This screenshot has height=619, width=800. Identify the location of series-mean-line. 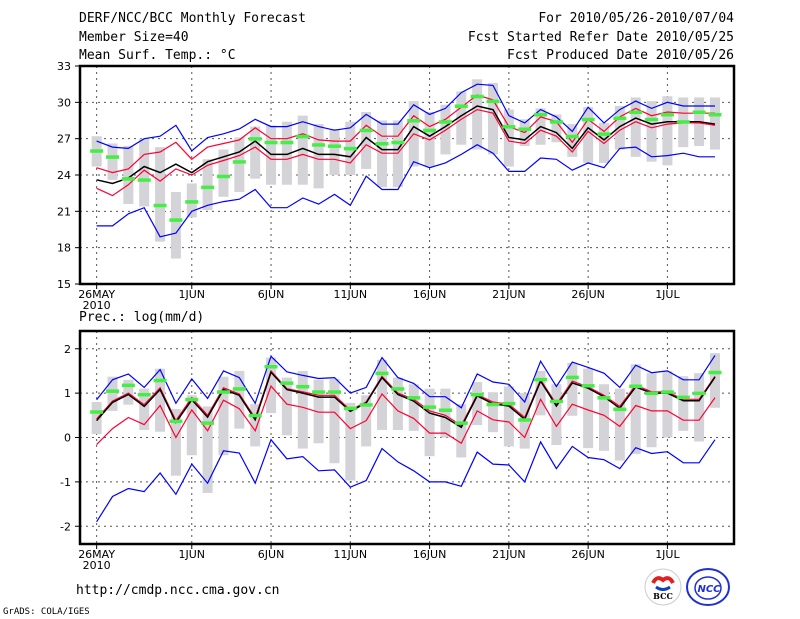
(406, 145).